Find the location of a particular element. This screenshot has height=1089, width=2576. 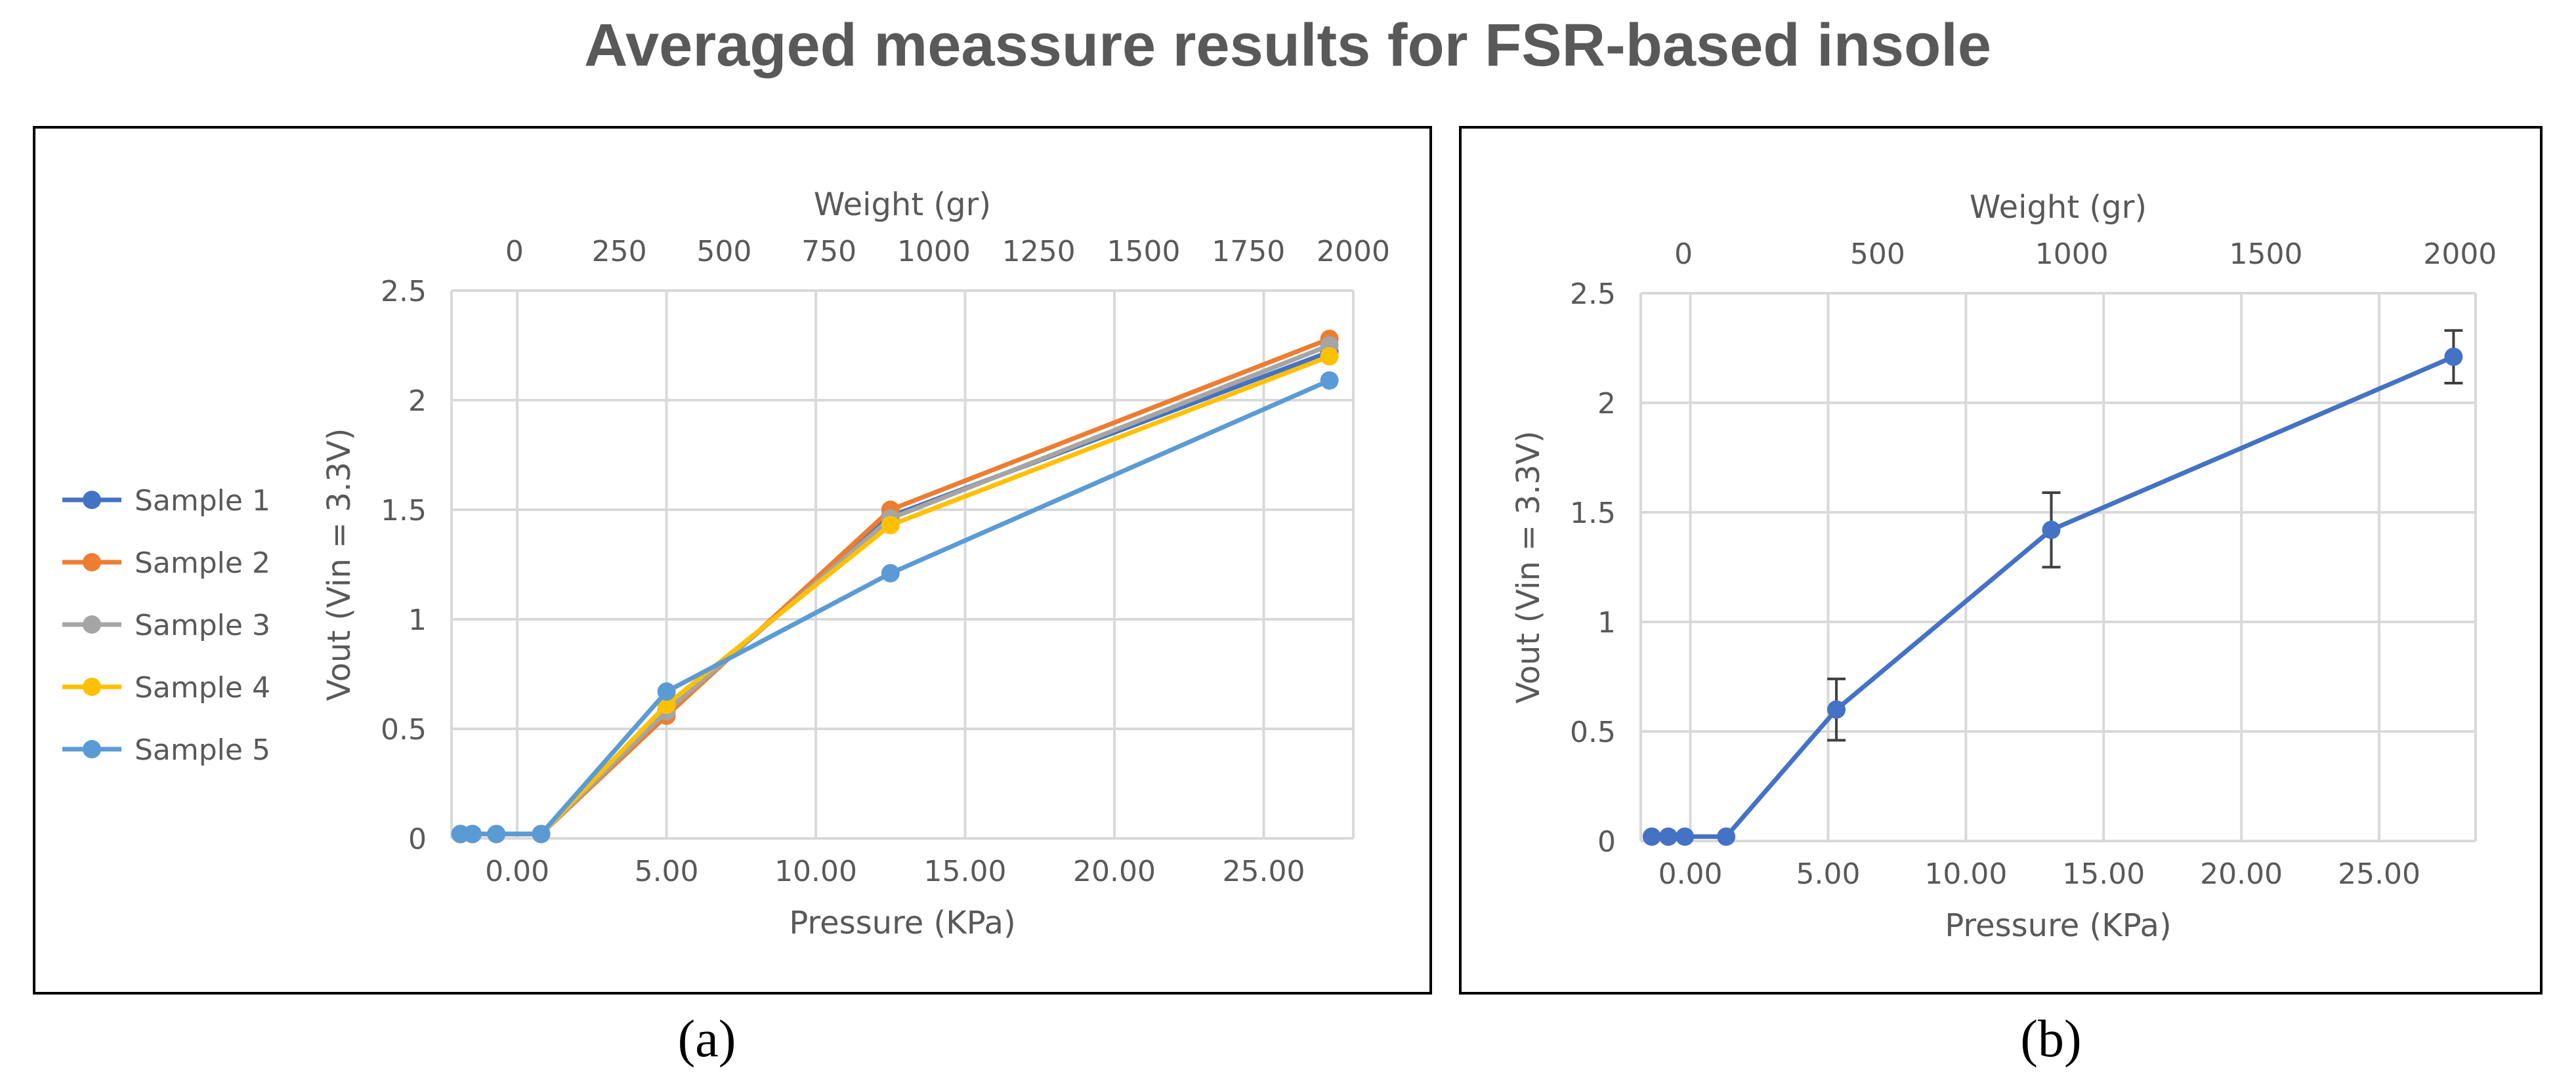

legend-label: Sample 1 is located at coordinates (202, 501).